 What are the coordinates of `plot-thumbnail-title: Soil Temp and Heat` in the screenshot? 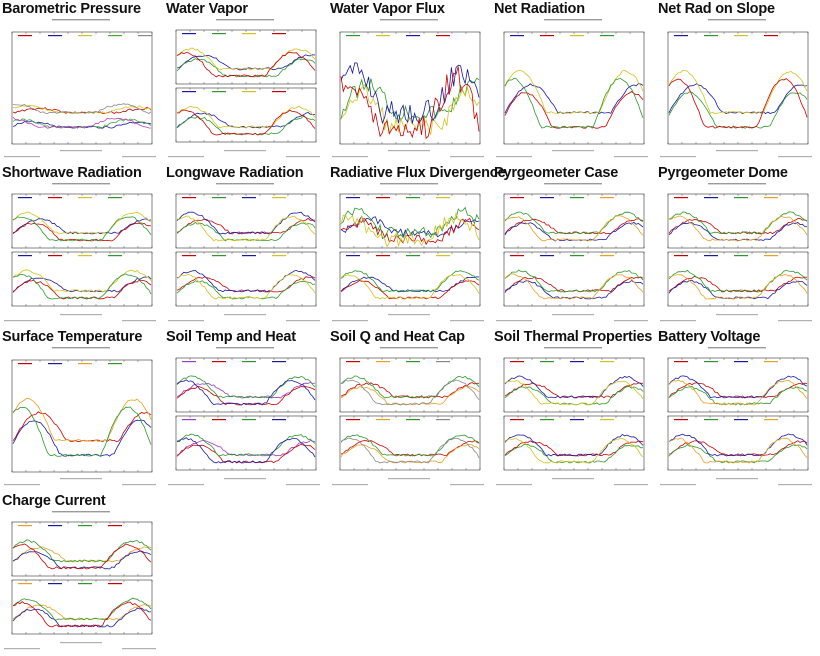 It's located at (231, 337).